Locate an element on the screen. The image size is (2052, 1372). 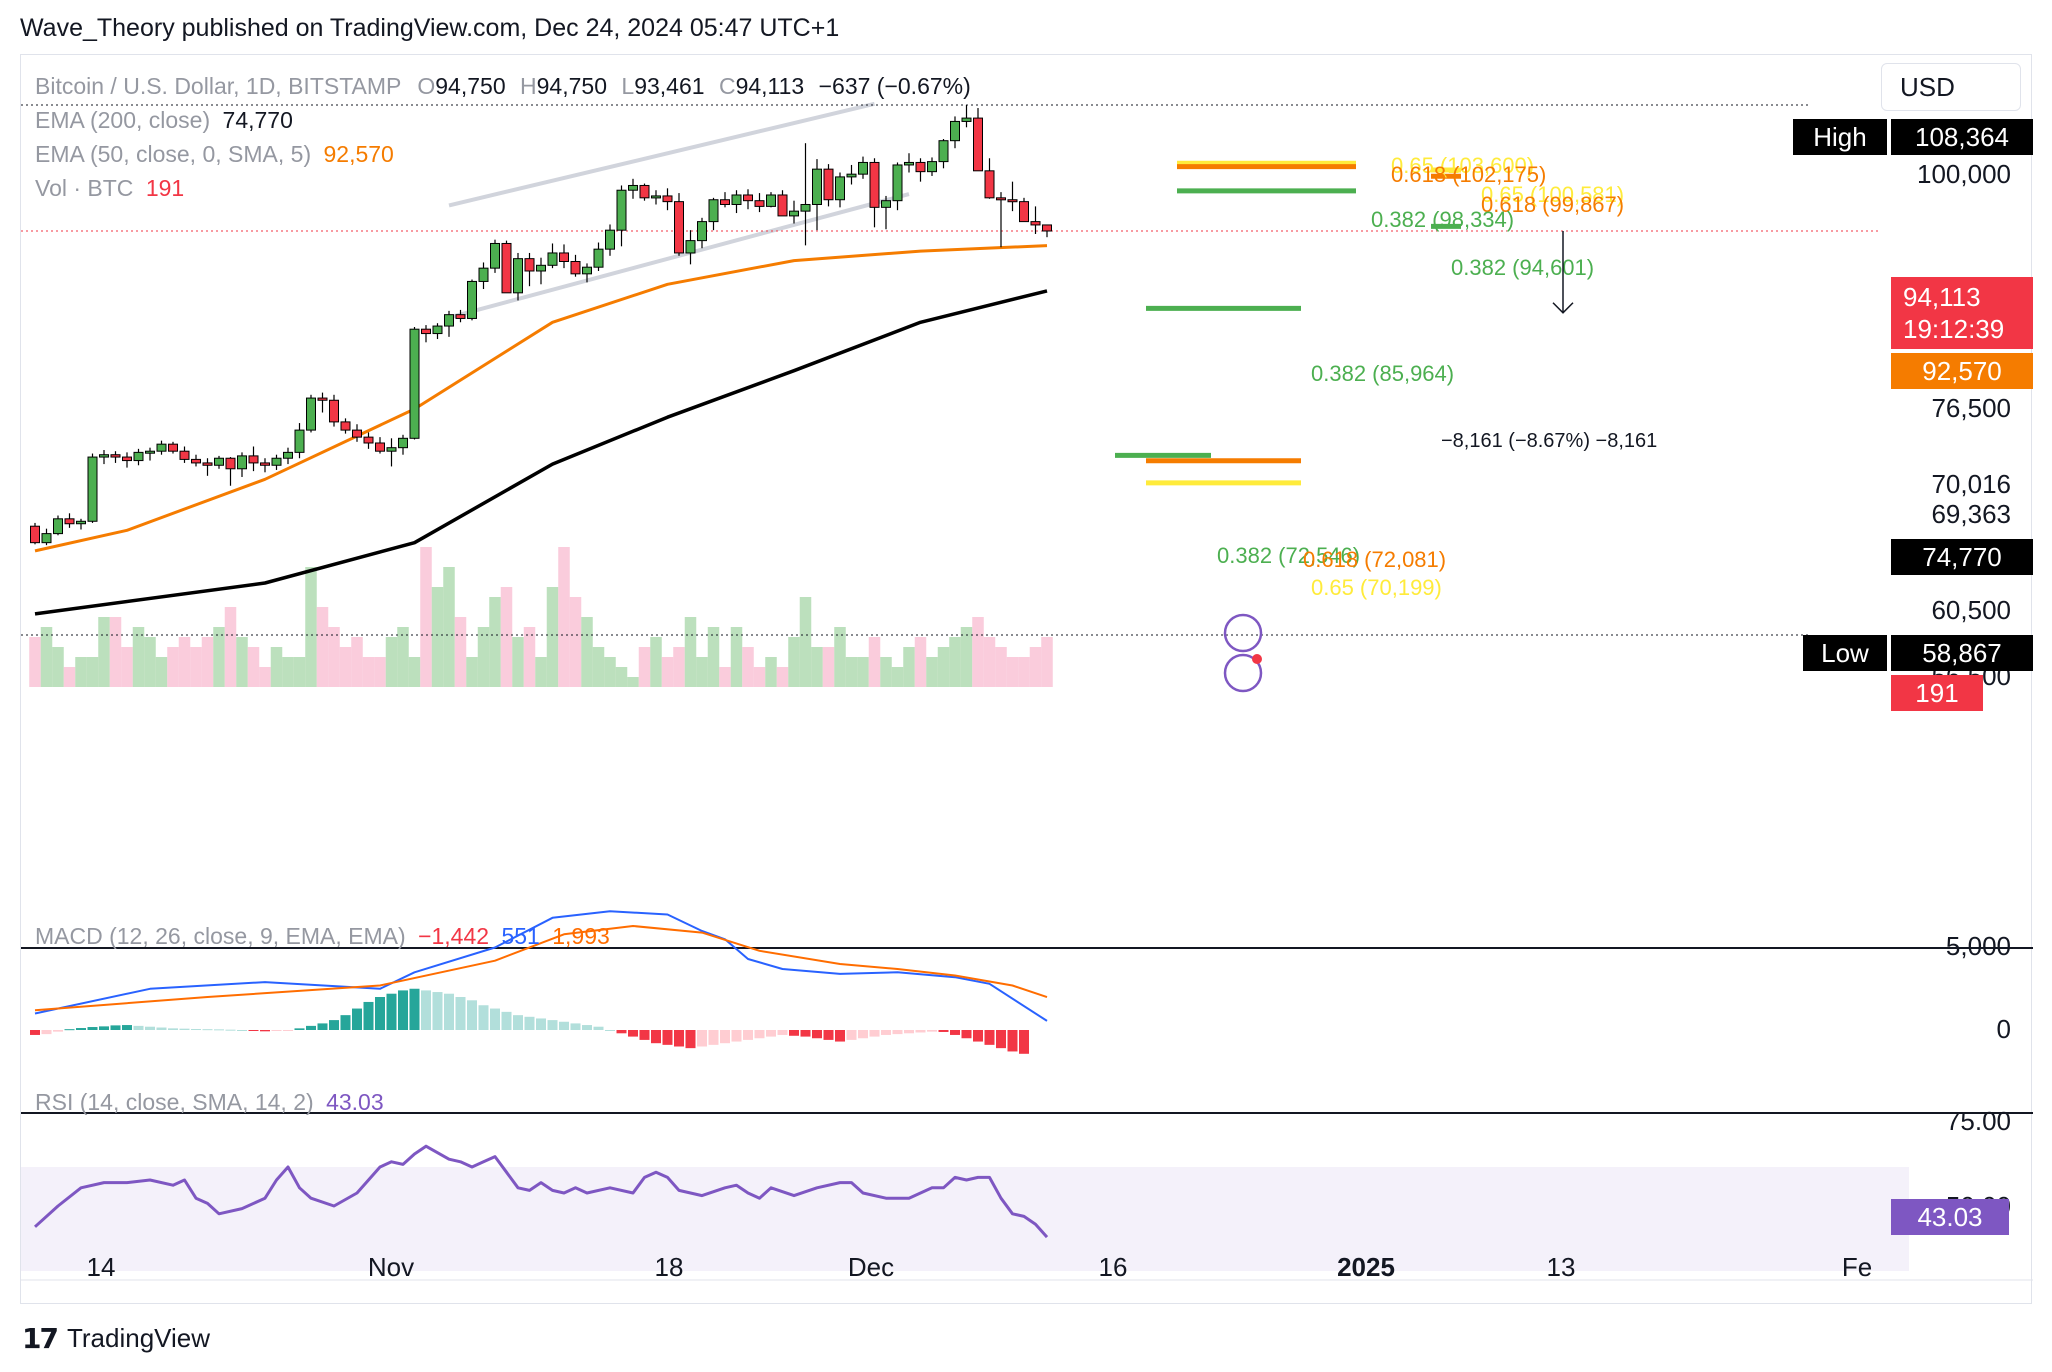
currency-button: USD is located at coordinates (1951, 87).